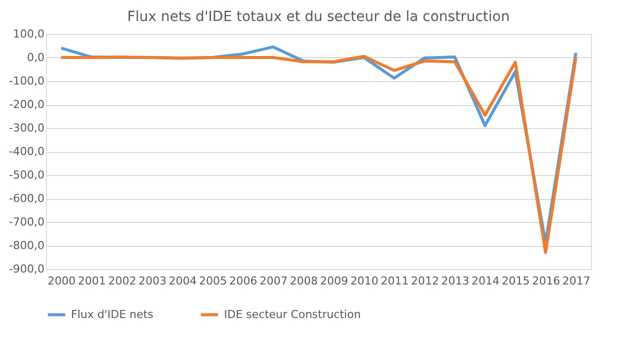 This screenshot has width=620, height=342. What do you see at coordinates (26, 104) in the screenshot?
I see `y-tick-label: -200,0` at bounding box center [26, 104].